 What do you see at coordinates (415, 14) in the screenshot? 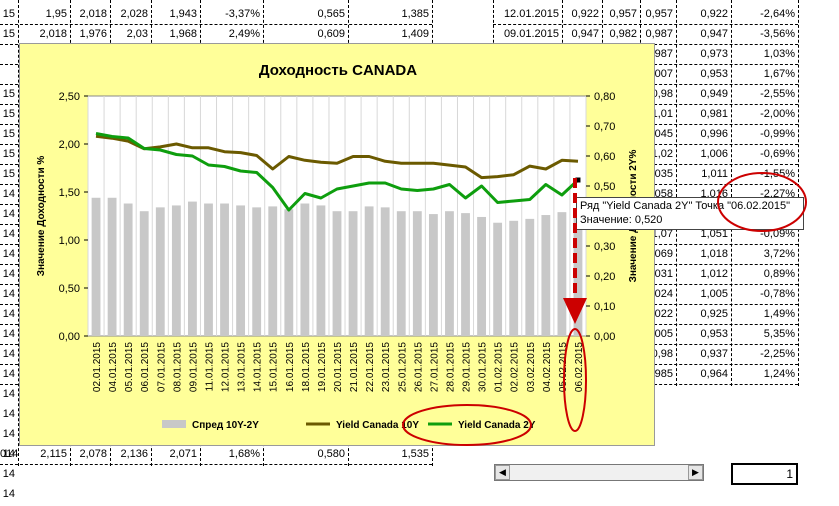
I see `sheet-cell: 1,385` at bounding box center [415, 14].